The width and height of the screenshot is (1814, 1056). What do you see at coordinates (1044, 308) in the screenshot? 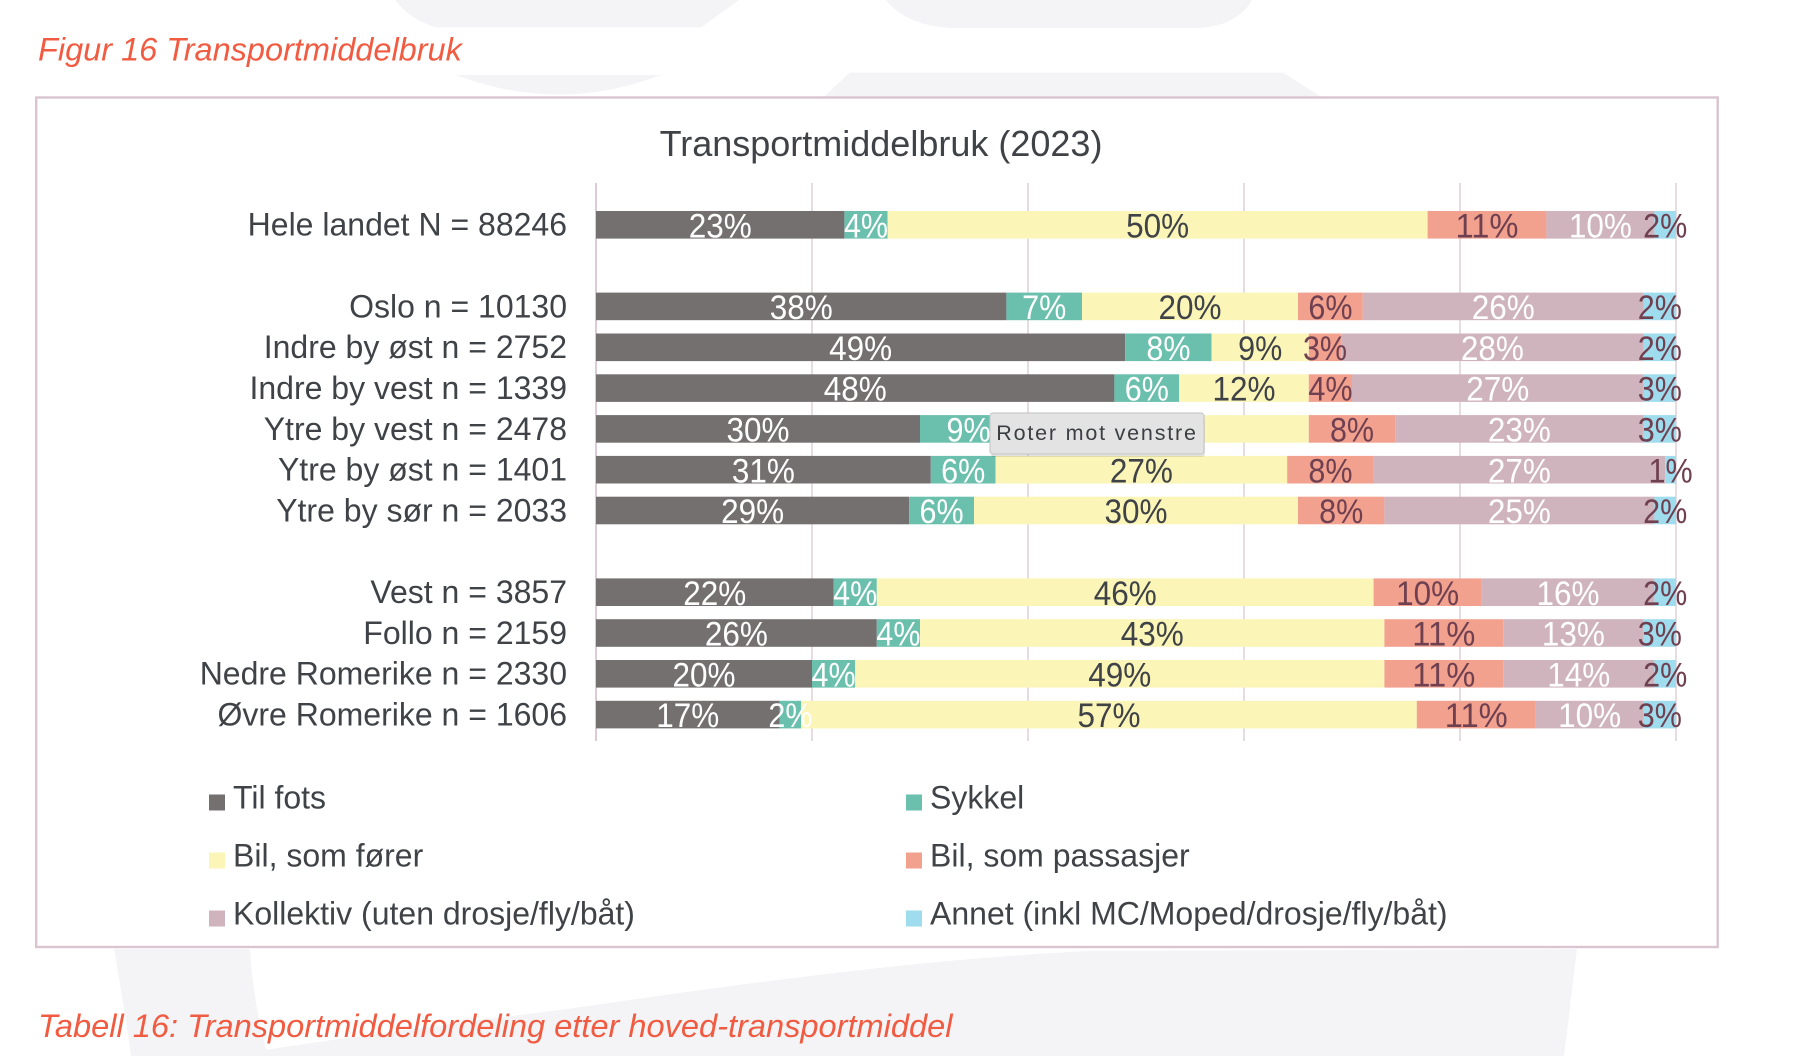
I see `svg-text: 7%` at bounding box center [1044, 308].